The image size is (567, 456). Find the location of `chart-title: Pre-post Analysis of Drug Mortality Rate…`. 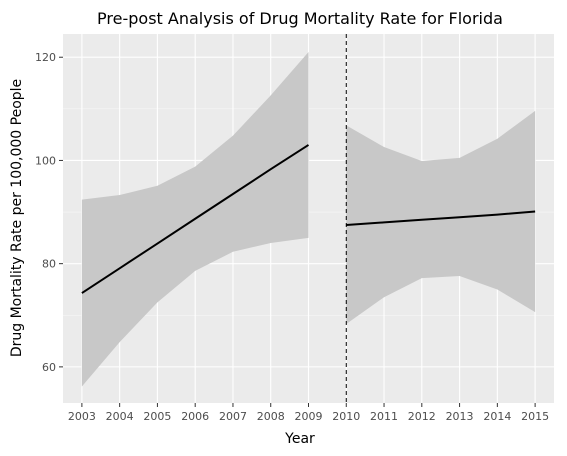

chart-title: Pre-post Analysis of Drug Mortality Rate… is located at coordinates (300, 18).